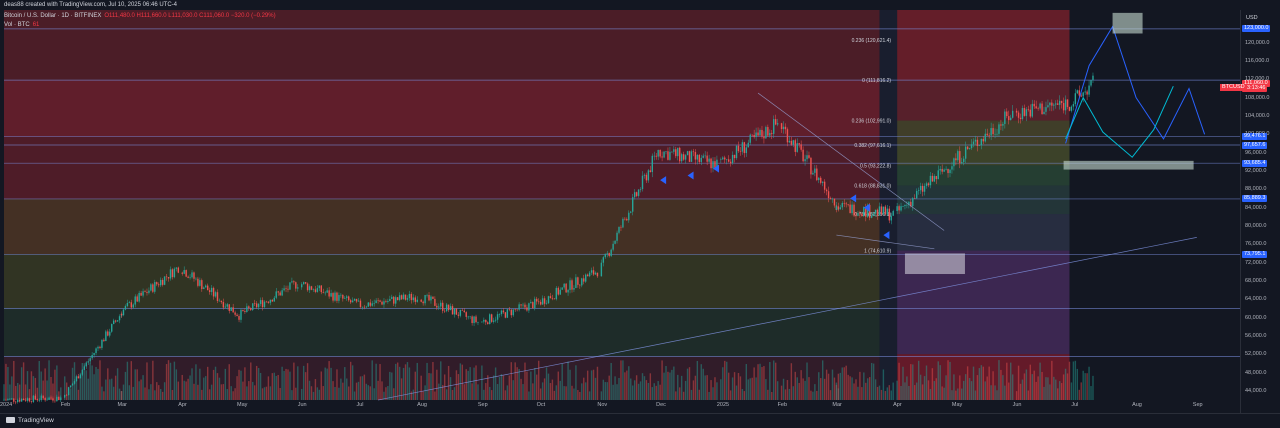 The width and height of the screenshot is (1280, 428). What do you see at coordinates (872, 146) in the screenshot?
I see `fib-label: 0.382 (97,616.1)` at bounding box center [872, 146].